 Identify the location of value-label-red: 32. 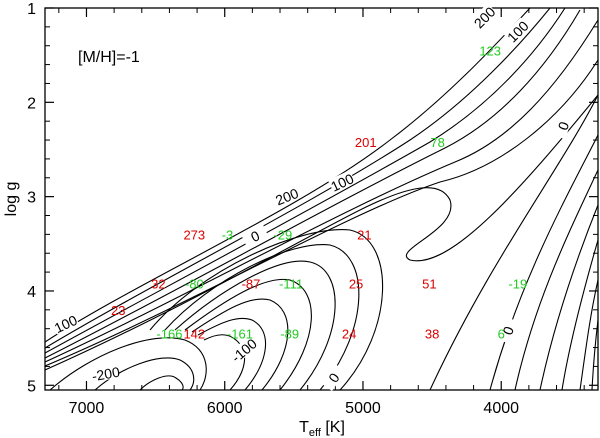
(158, 283).